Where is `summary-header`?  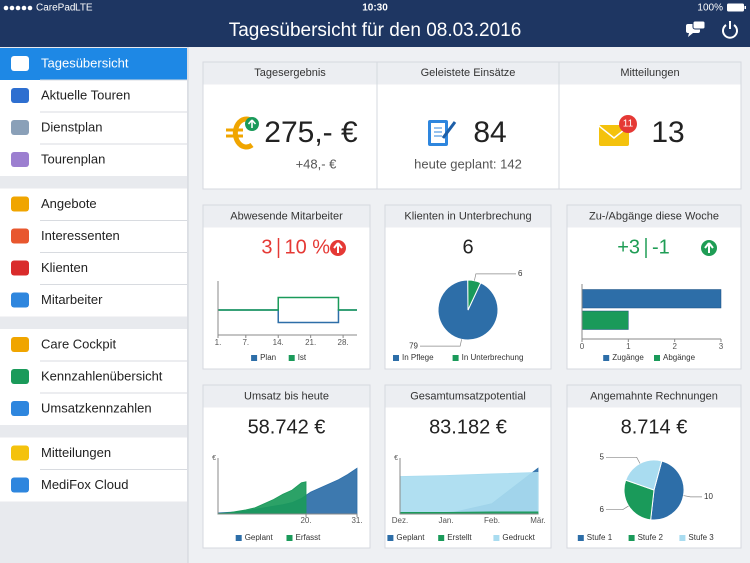 summary-header is located at coordinates (472, 73).